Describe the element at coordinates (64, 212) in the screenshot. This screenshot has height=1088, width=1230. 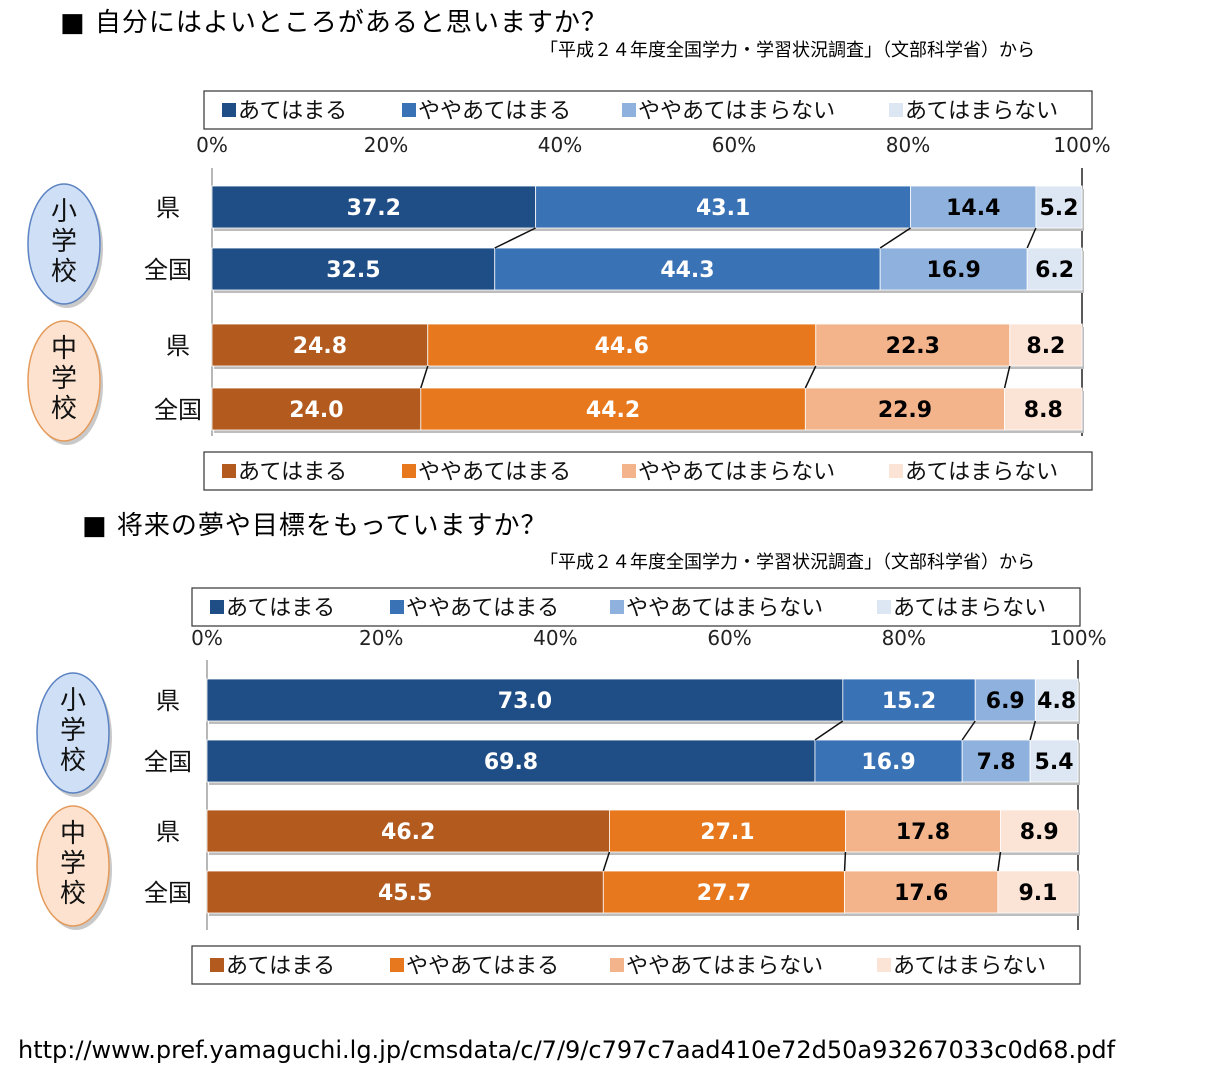
I see `group-label-char: 小` at that location.